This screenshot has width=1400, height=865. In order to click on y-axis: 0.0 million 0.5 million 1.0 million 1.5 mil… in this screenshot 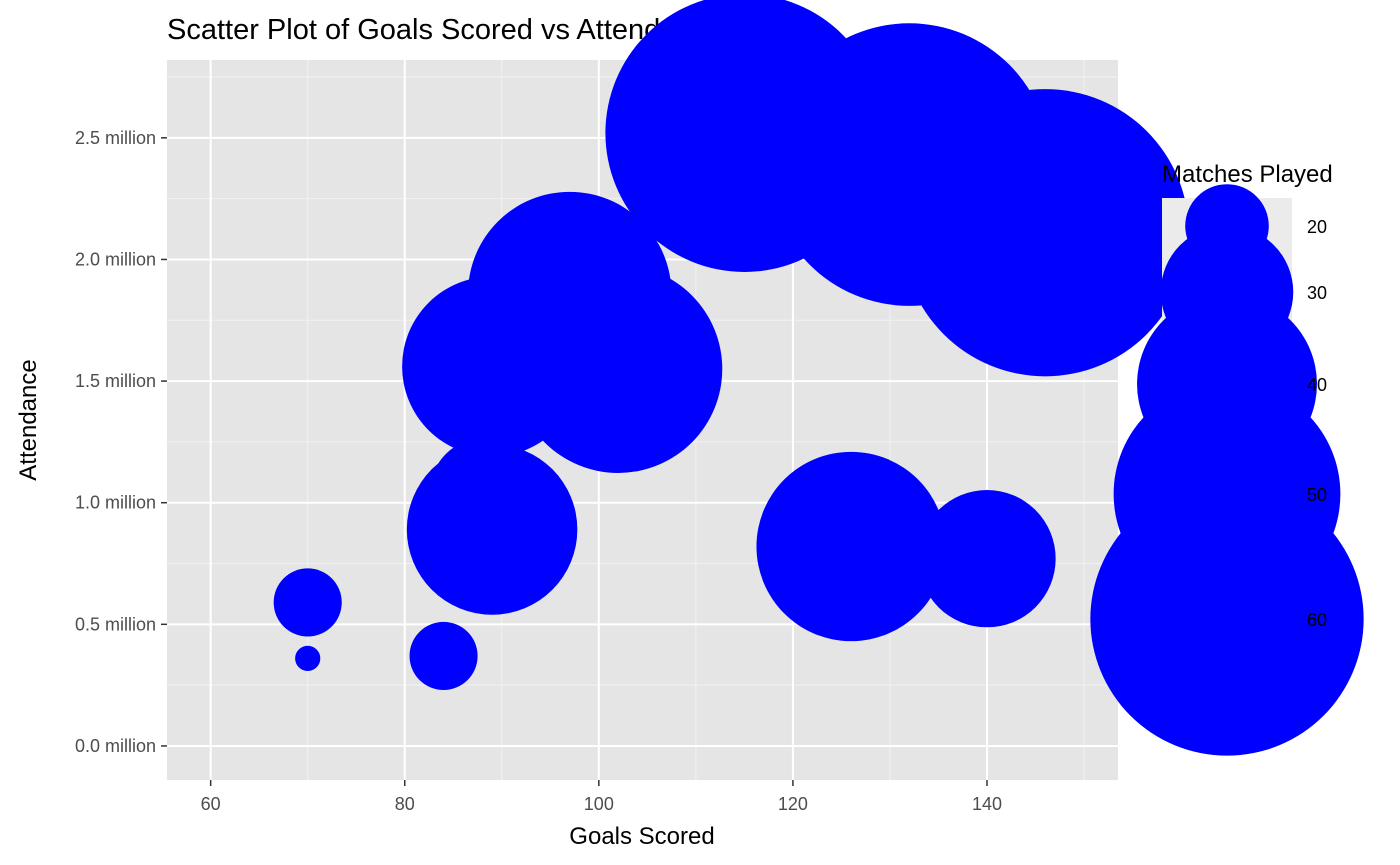, I will do `click(121, 442)`.